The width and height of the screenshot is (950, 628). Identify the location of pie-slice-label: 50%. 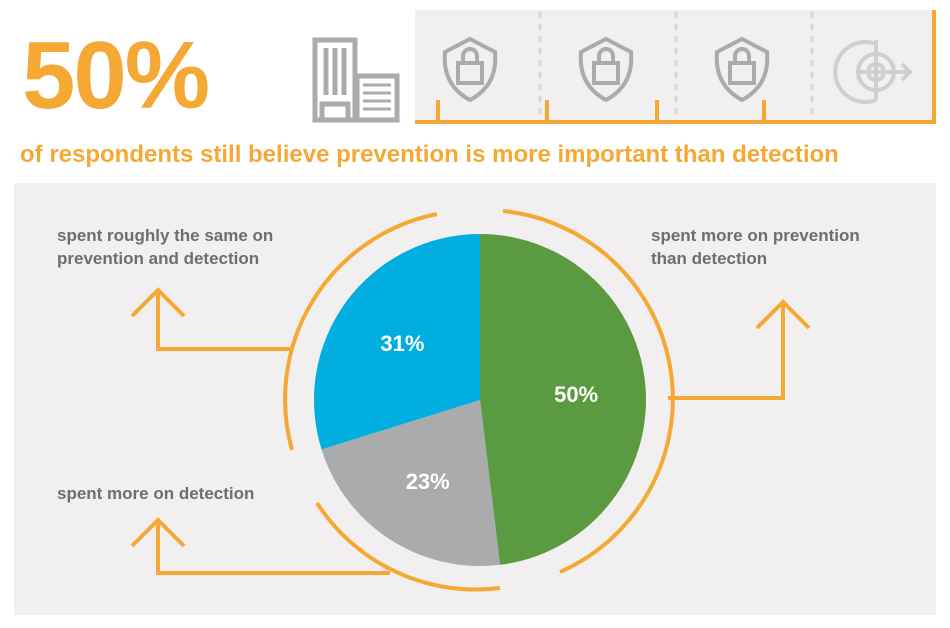
(576, 394).